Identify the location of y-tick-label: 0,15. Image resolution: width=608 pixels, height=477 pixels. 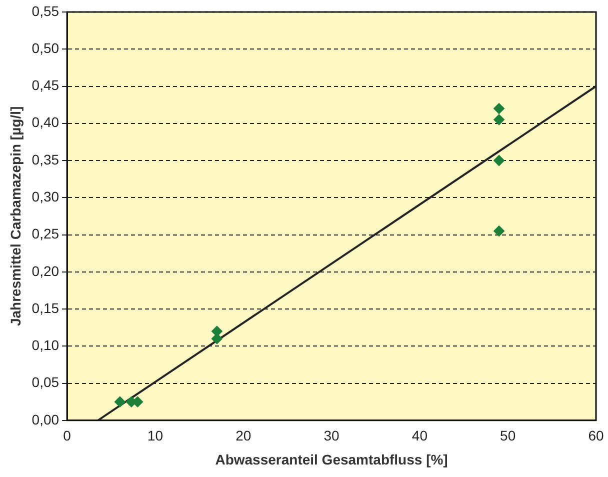
(46, 308).